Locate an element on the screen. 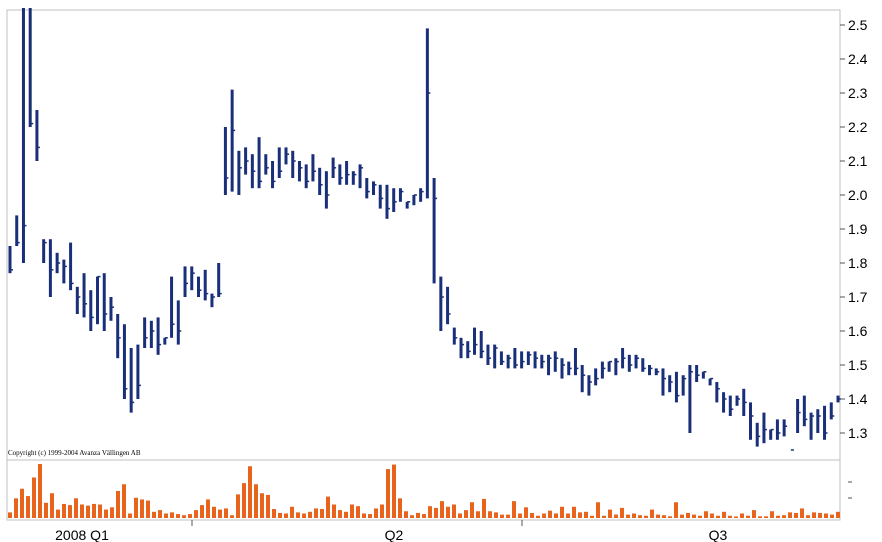 This screenshot has height=542, width=882. volume-bars is located at coordinates (424, 491).